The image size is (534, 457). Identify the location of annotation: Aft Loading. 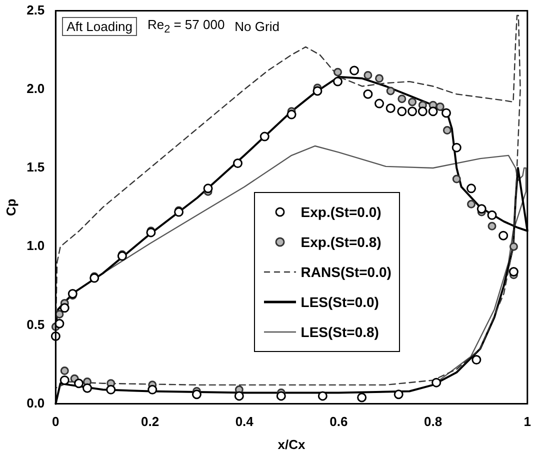
(100, 26).